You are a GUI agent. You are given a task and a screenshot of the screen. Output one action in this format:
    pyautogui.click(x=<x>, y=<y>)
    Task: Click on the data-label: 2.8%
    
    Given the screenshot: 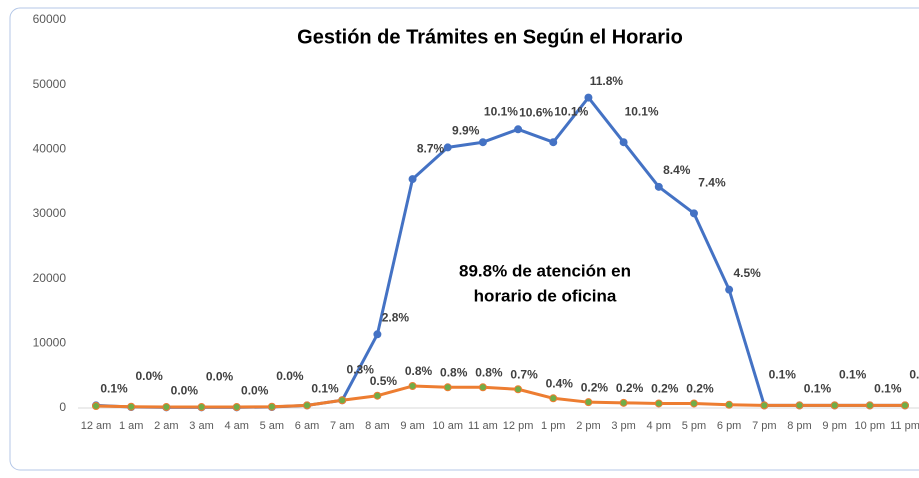 What is the action you would take?
    pyautogui.click(x=396, y=317)
    